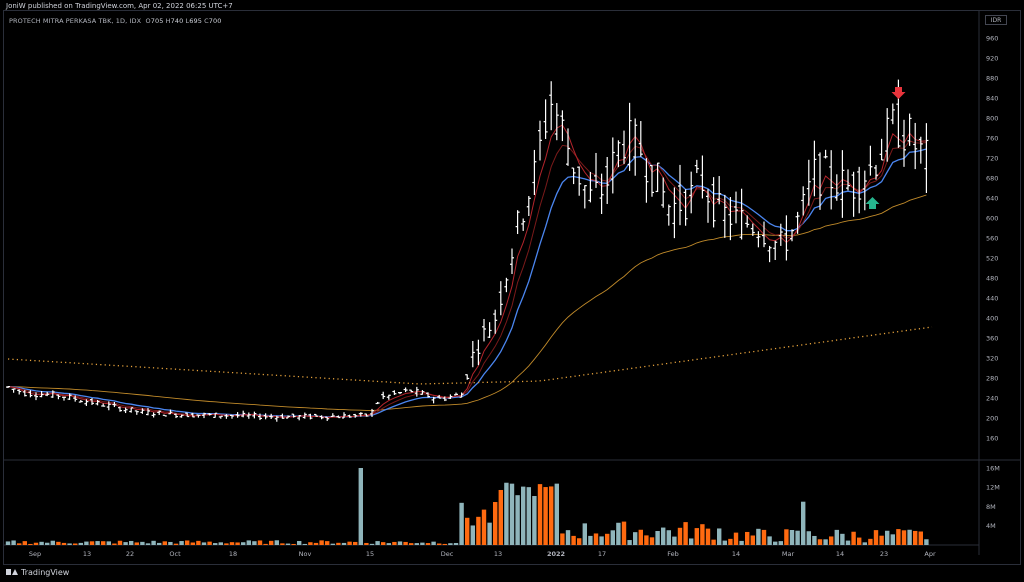 This screenshot has height=582, width=1024. Describe the element at coordinates (992, 38) in the screenshot. I see `price-tick-label: 960` at that location.